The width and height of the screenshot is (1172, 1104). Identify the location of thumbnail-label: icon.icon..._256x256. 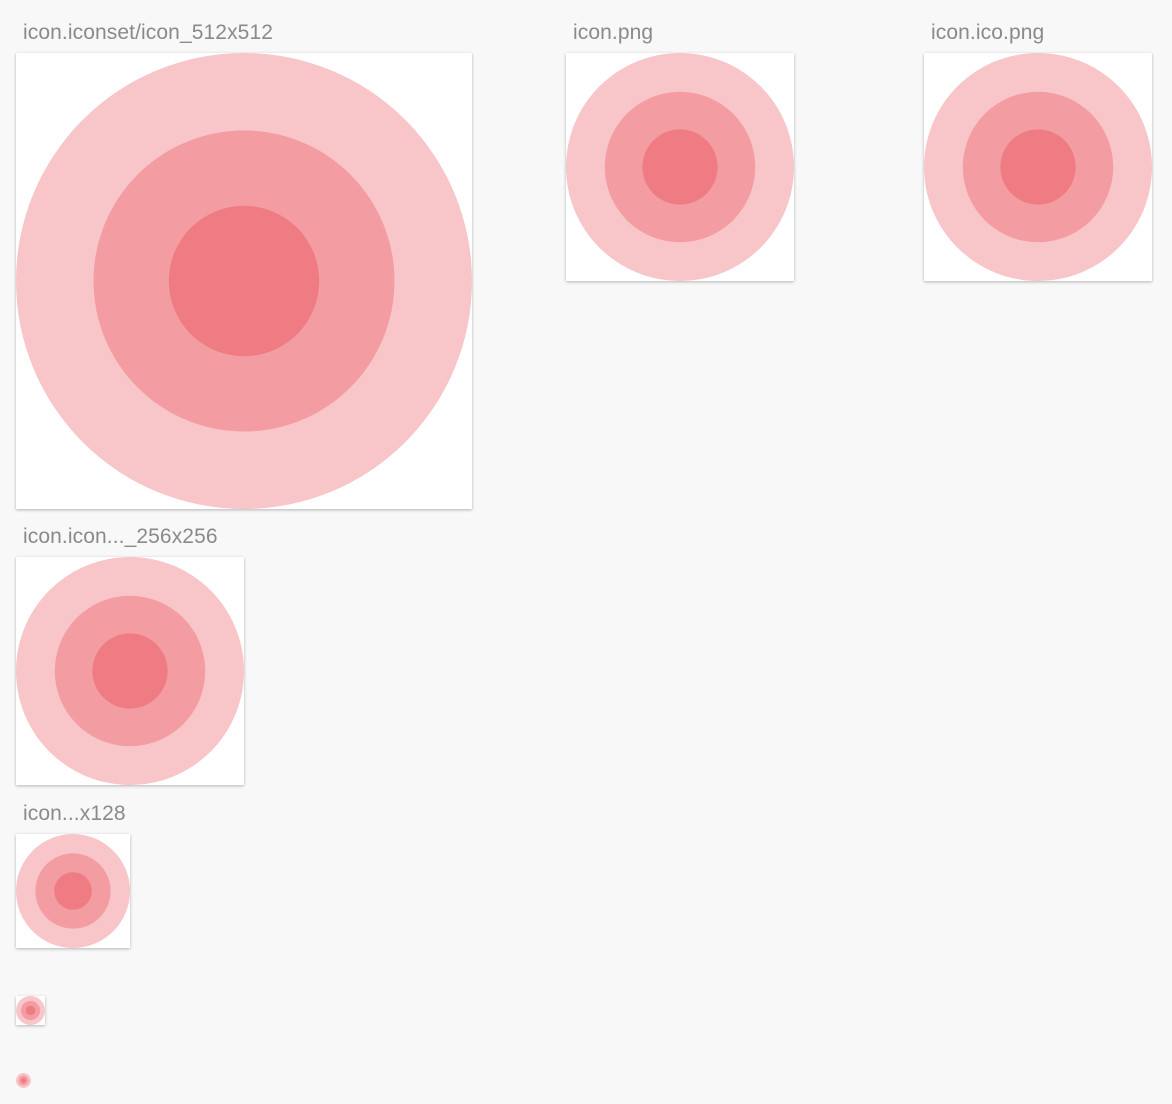
(120, 536).